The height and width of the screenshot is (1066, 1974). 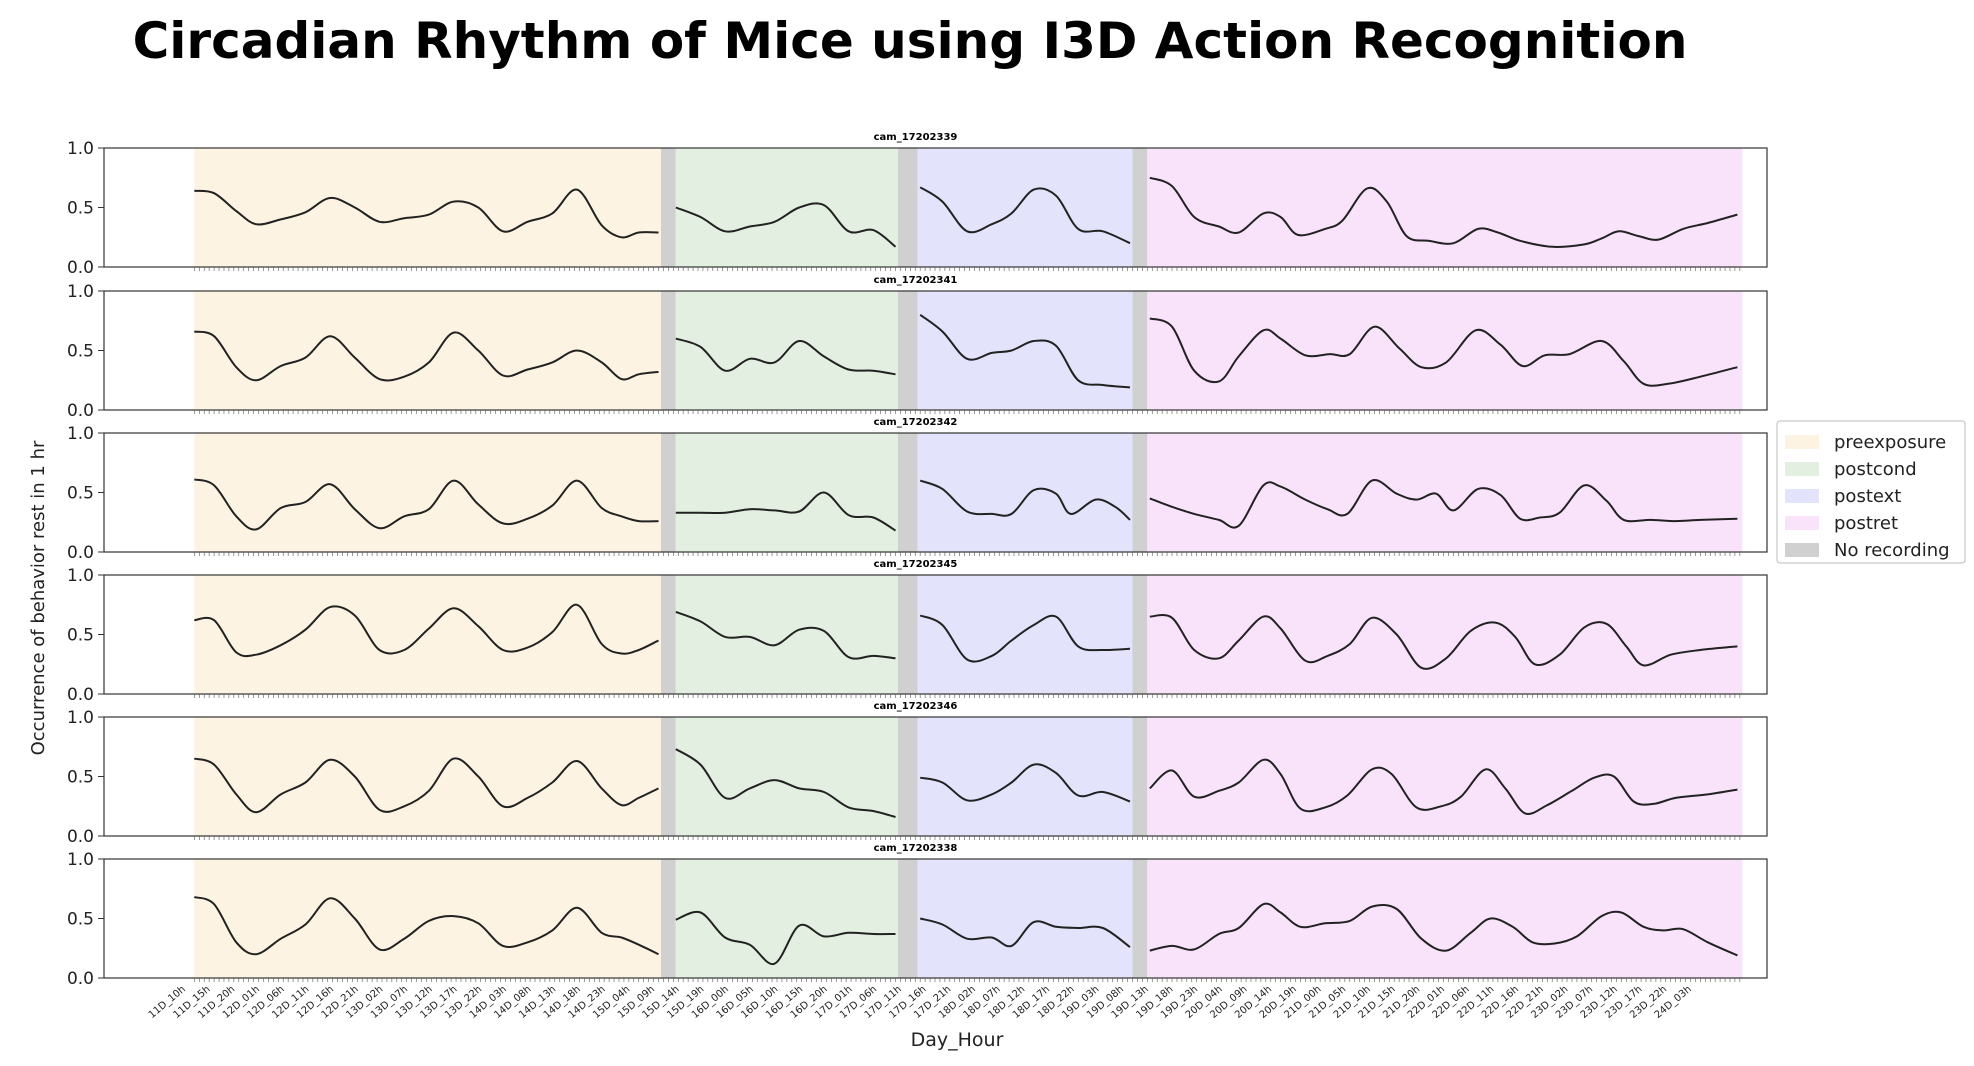 What do you see at coordinates (916, 422) in the screenshot?
I see `subplot-title: cam_17202342` at bounding box center [916, 422].